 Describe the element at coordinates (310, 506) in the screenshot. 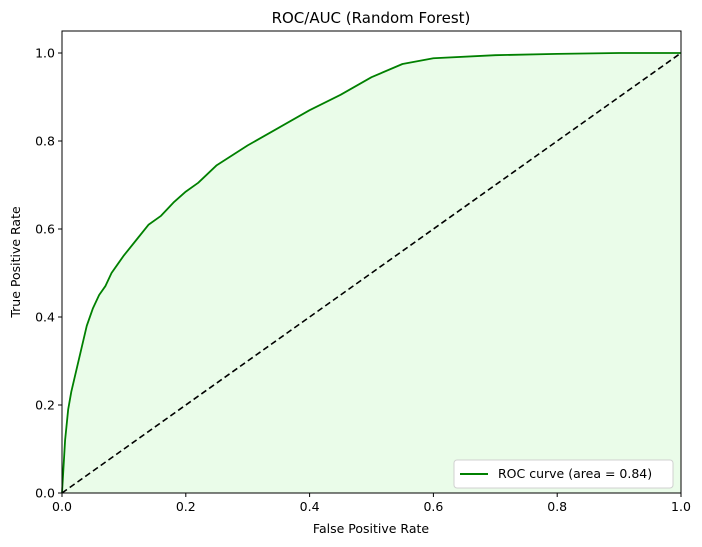

I see `x-tick-label: 0.4` at that location.